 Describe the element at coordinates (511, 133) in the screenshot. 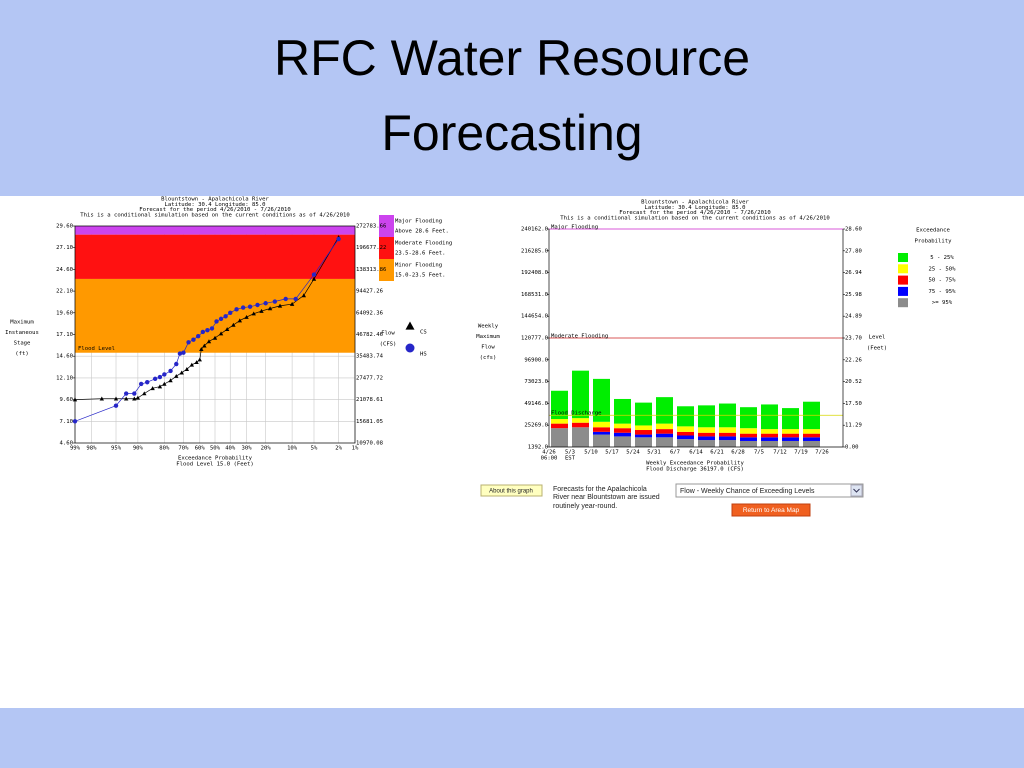

I see `slide-title: Forecasting` at that location.